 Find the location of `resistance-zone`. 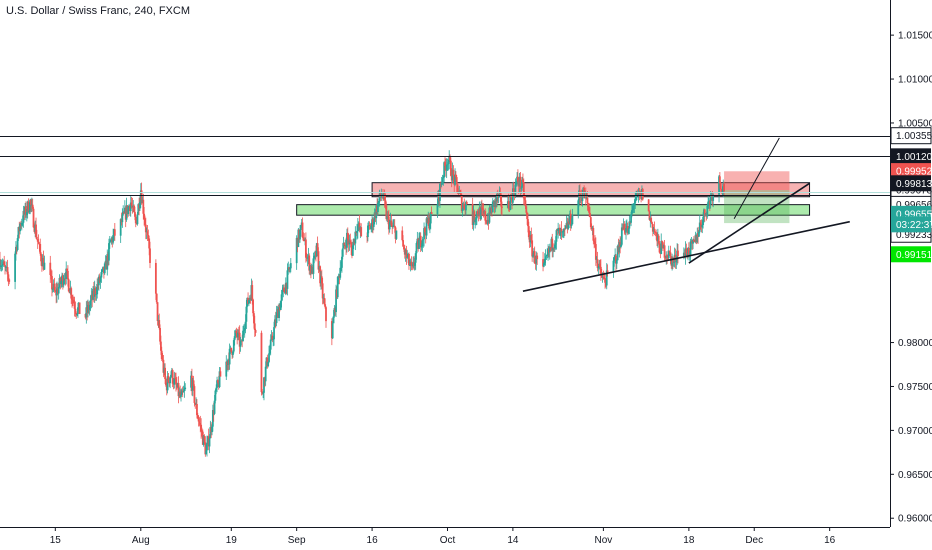

resistance-zone is located at coordinates (591, 190).